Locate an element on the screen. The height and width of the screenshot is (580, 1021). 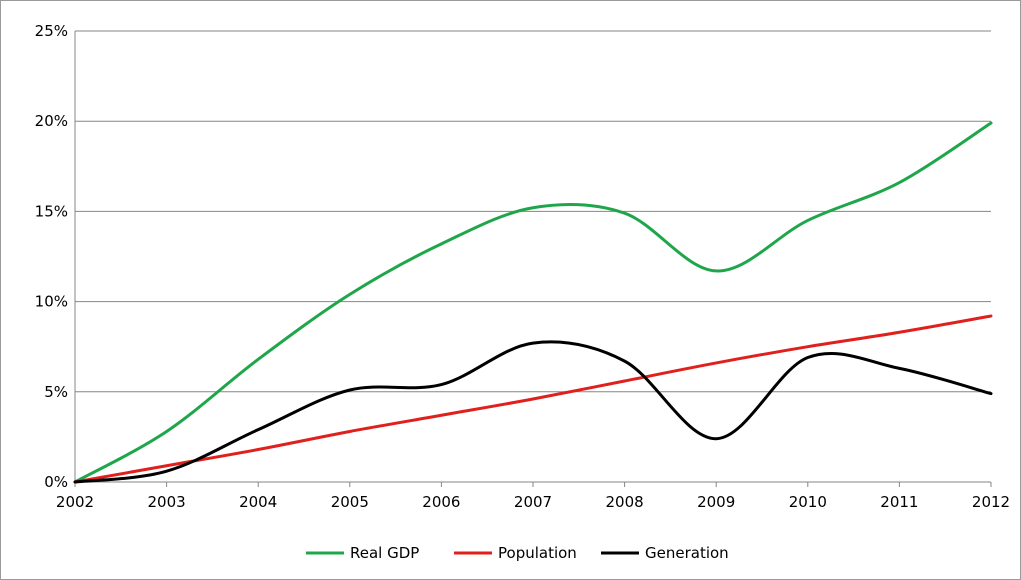
y-tick-label: 20% is located at coordinates (51, 121).